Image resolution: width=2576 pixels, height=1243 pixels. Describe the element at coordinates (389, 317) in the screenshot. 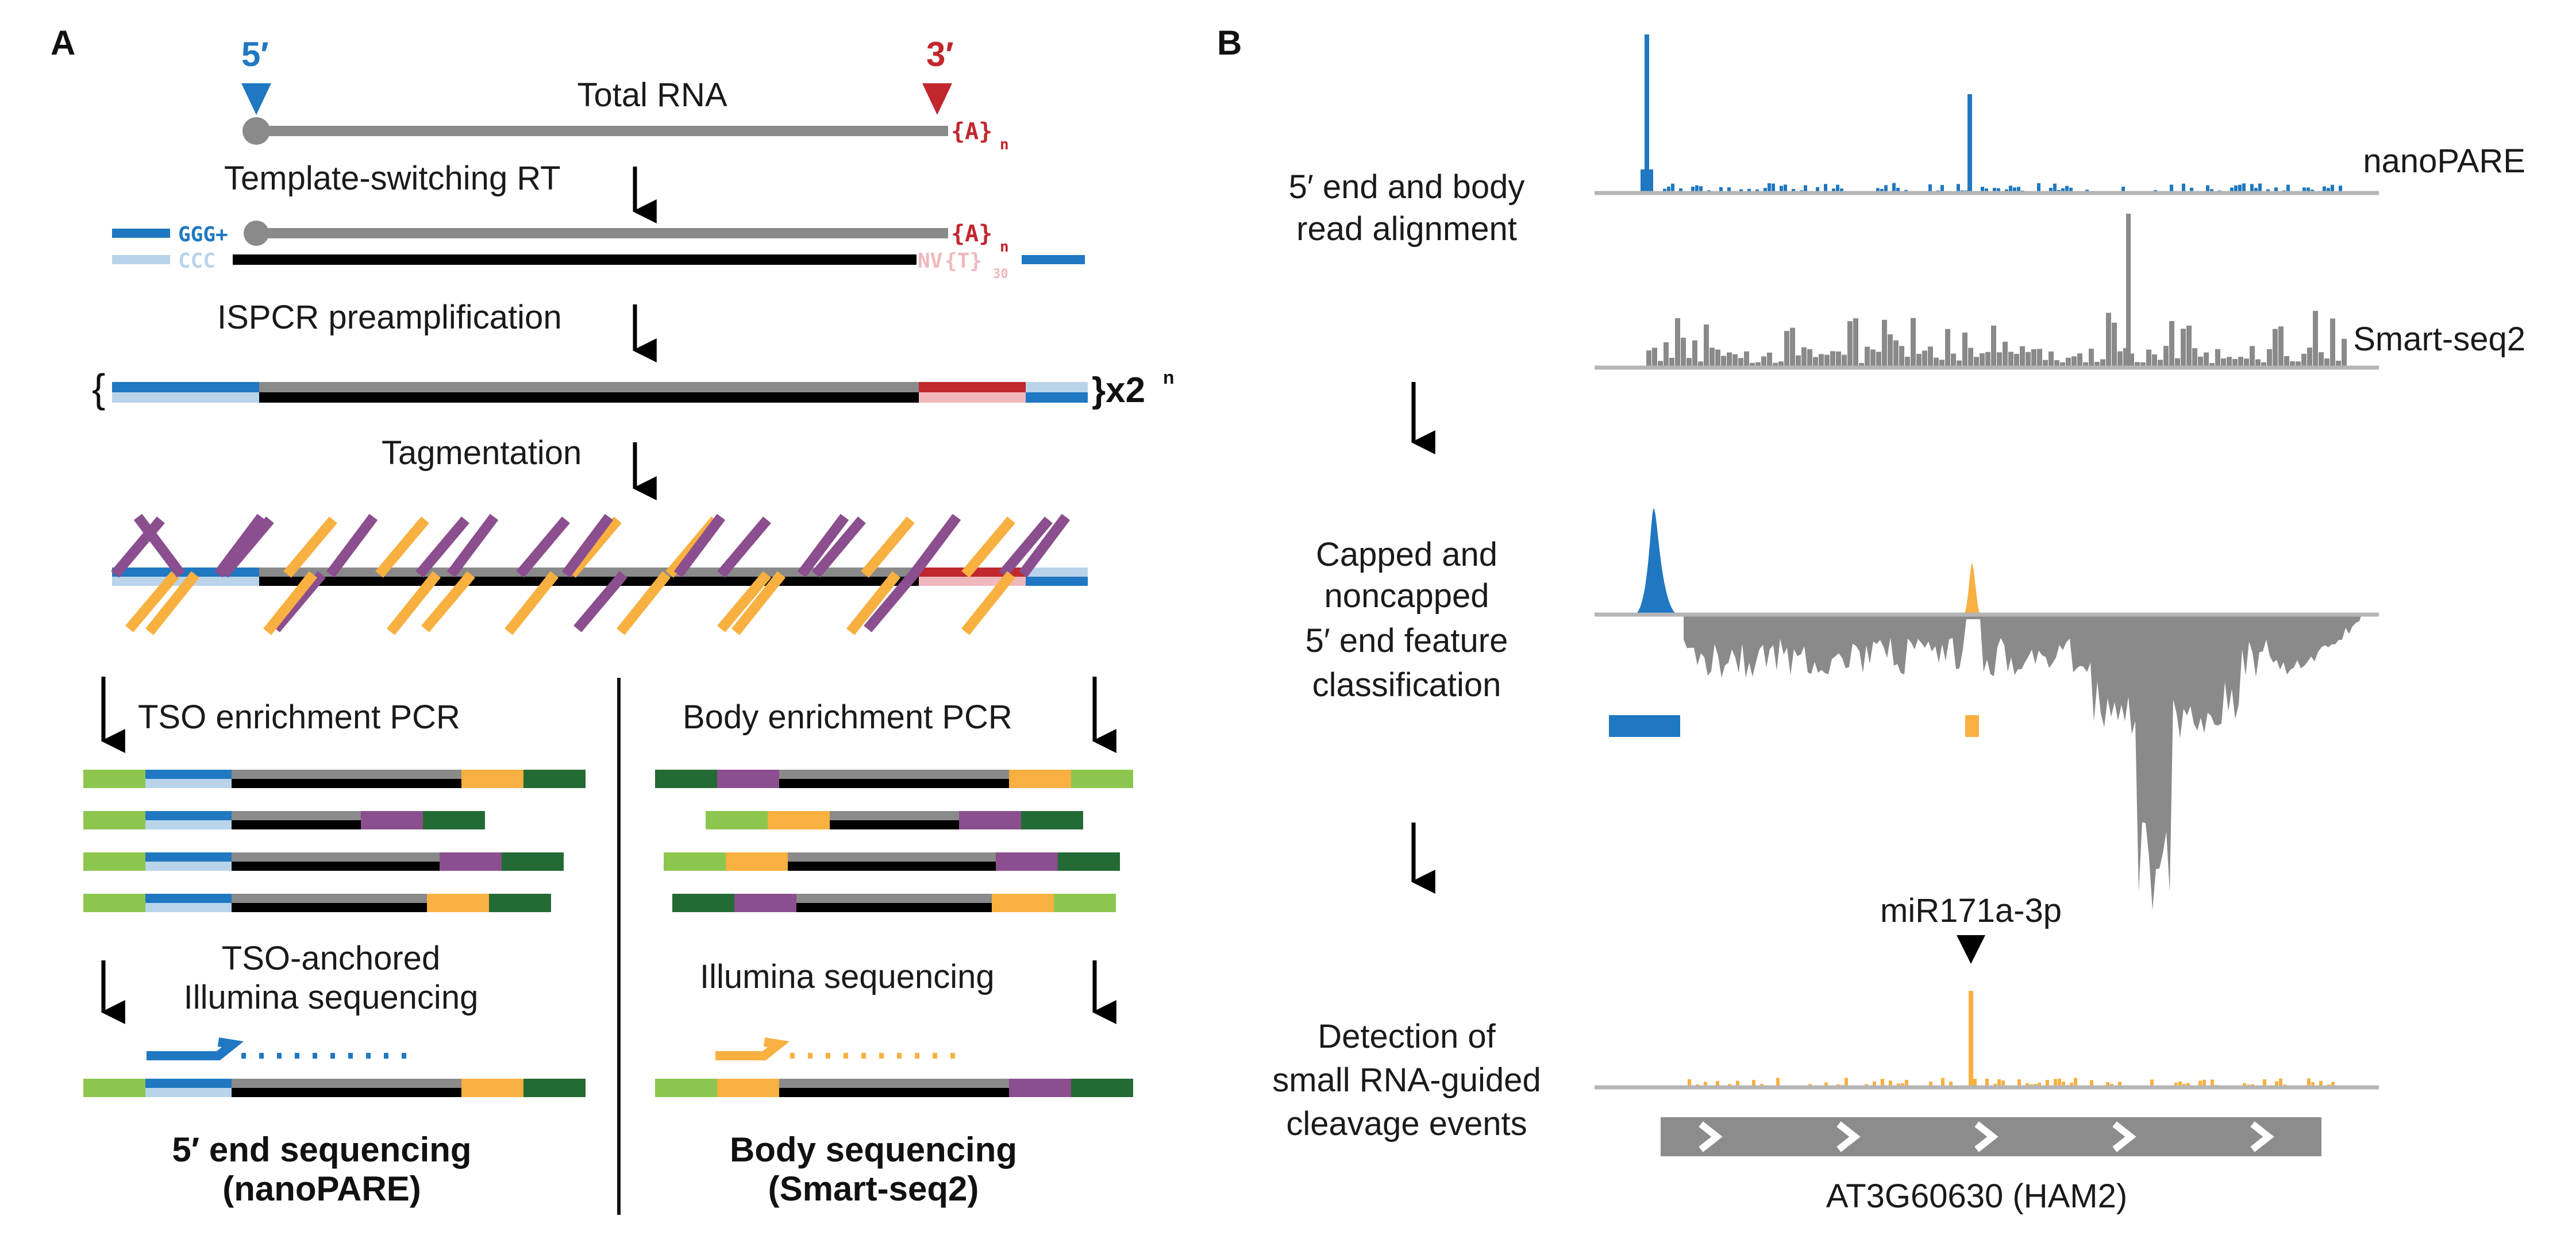

I see `step-ispcr-label: ISPCR preamplification` at that location.